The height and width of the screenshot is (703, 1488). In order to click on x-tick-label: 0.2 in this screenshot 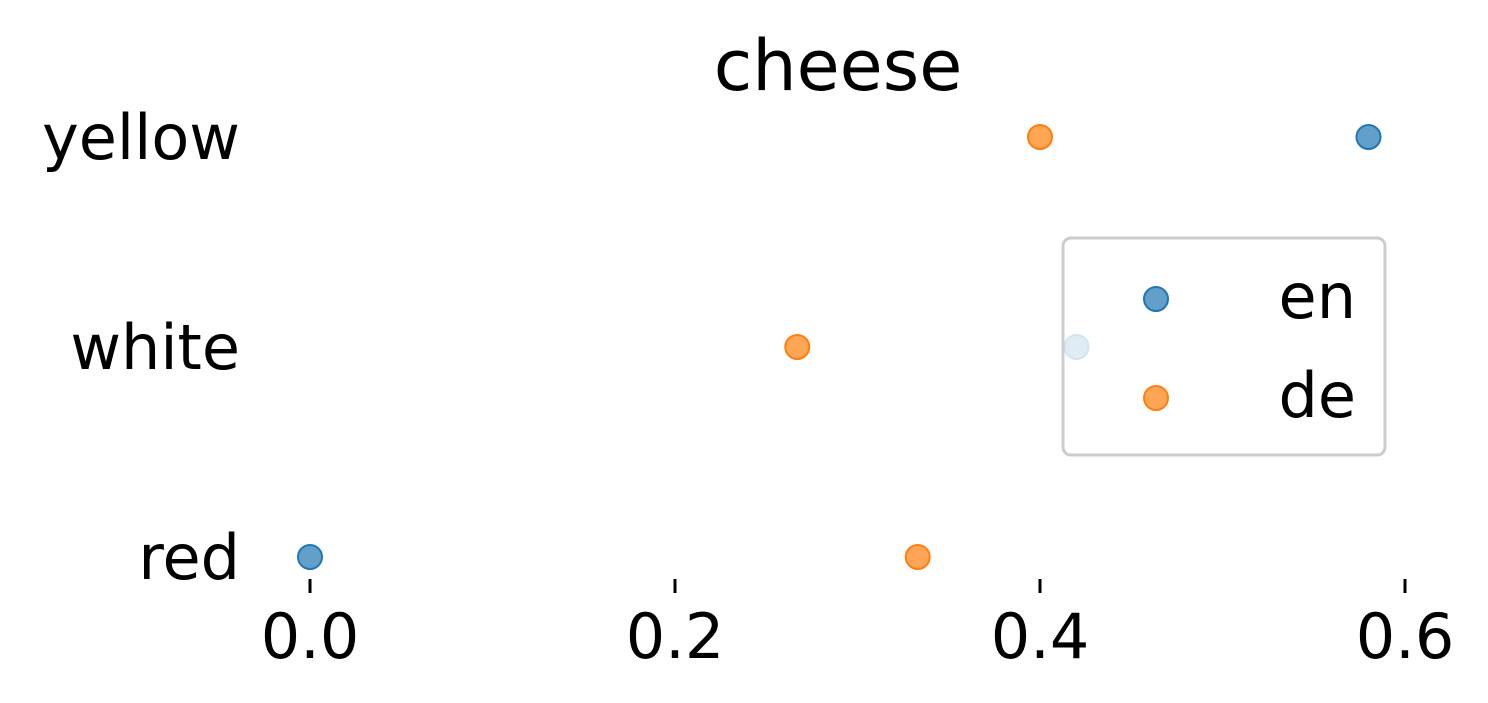, I will do `click(675, 636)`.